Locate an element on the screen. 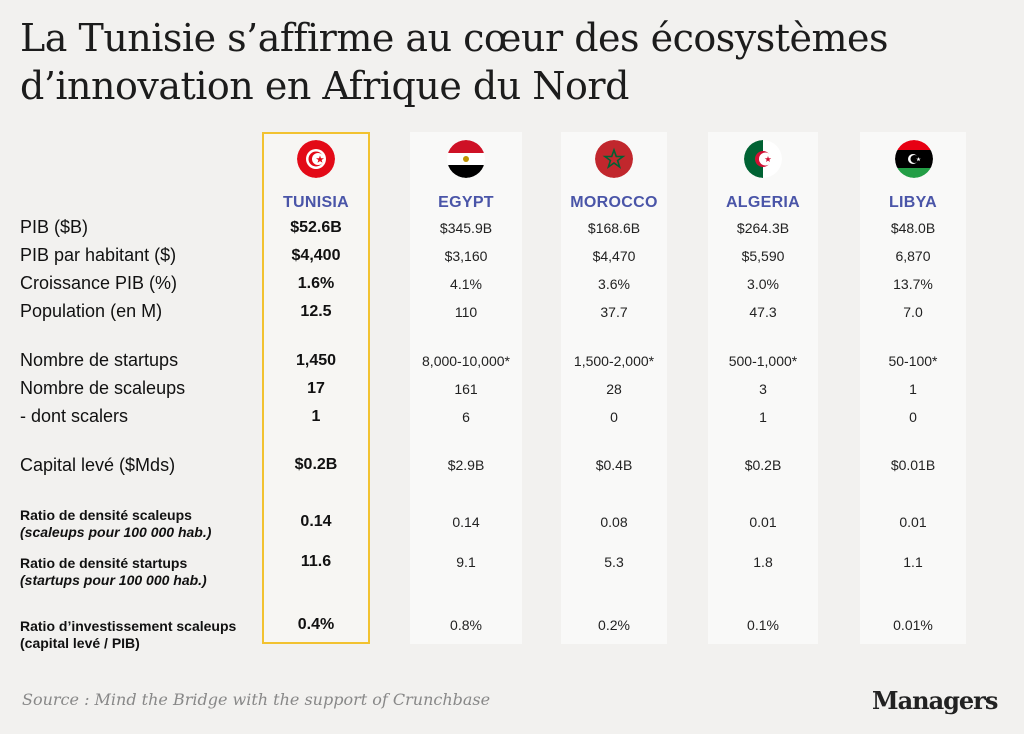 This screenshot has height=734, width=1024. row-label-capital: Capital levé ($Mds) is located at coordinates (98, 465).